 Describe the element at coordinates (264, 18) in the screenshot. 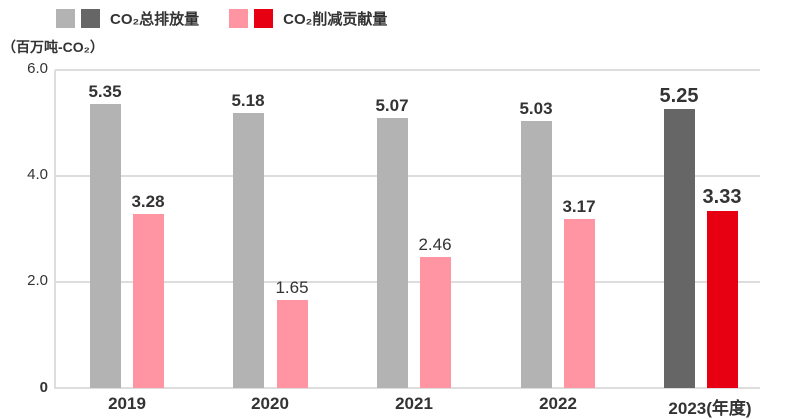

I see `legend-swatch-reduction-current` at that location.